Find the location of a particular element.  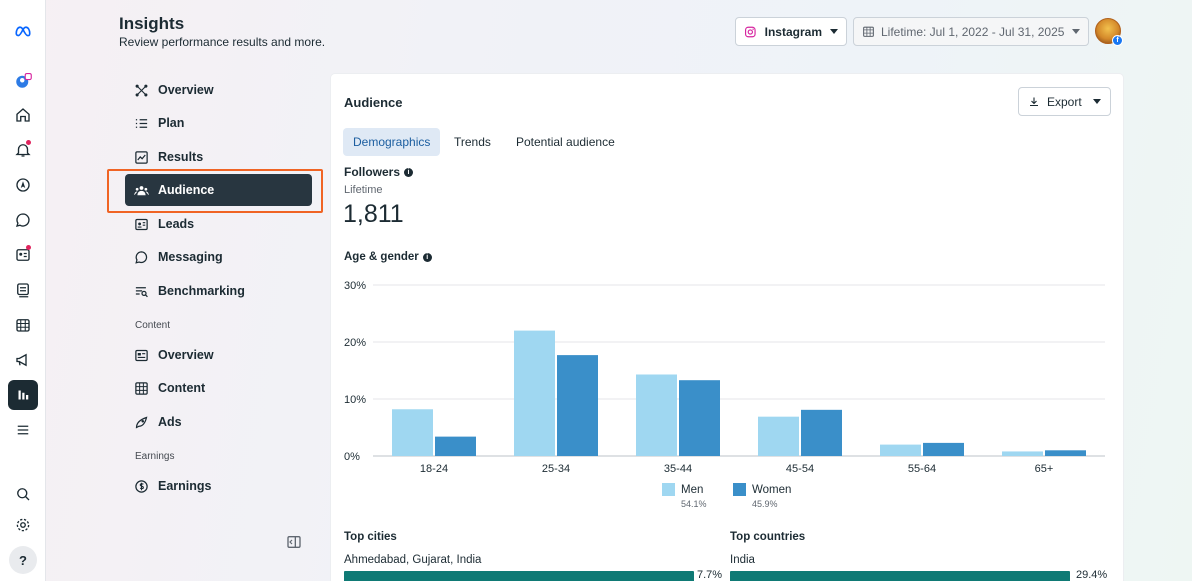

home-icon is located at coordinates (23, 115).